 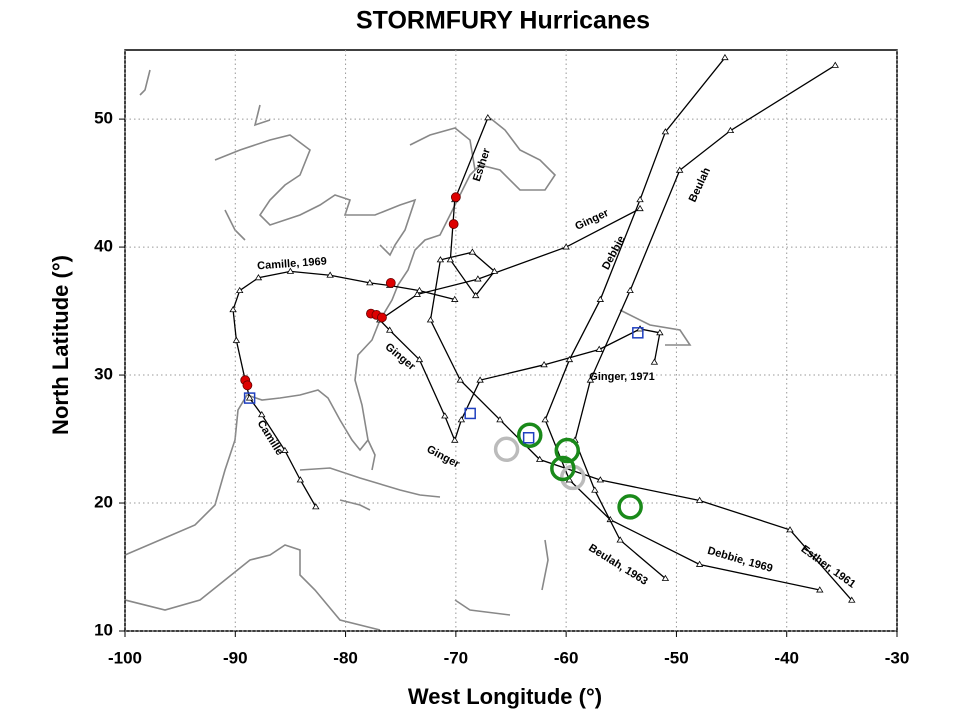 What do you see at coordinates (103, 246) in the screenshot?
I see `y-tick-label: 40` at bounding box center [103, 246].